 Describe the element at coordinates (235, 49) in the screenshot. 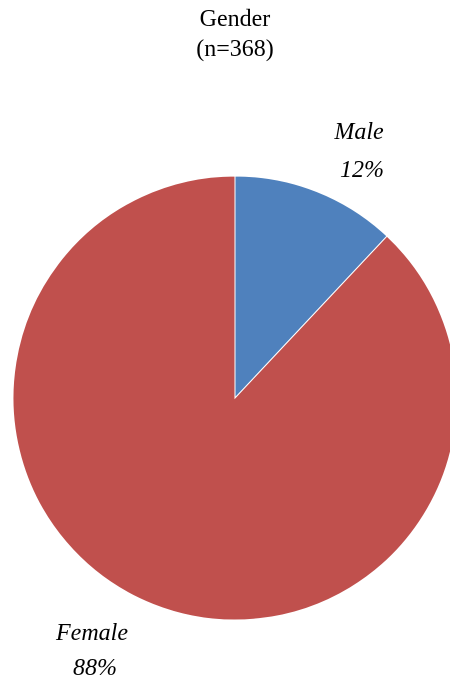

I see `chart-subtitle-text: (n=368)` at that location.